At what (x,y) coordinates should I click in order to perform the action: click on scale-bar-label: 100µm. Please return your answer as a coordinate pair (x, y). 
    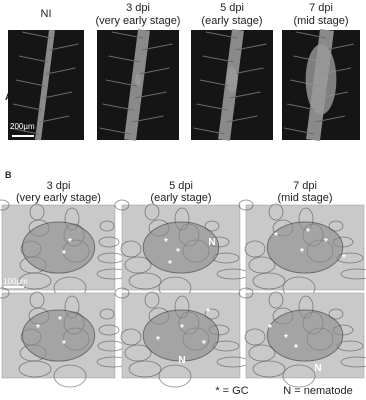
    Looking at the image, I should click on (15, 281).